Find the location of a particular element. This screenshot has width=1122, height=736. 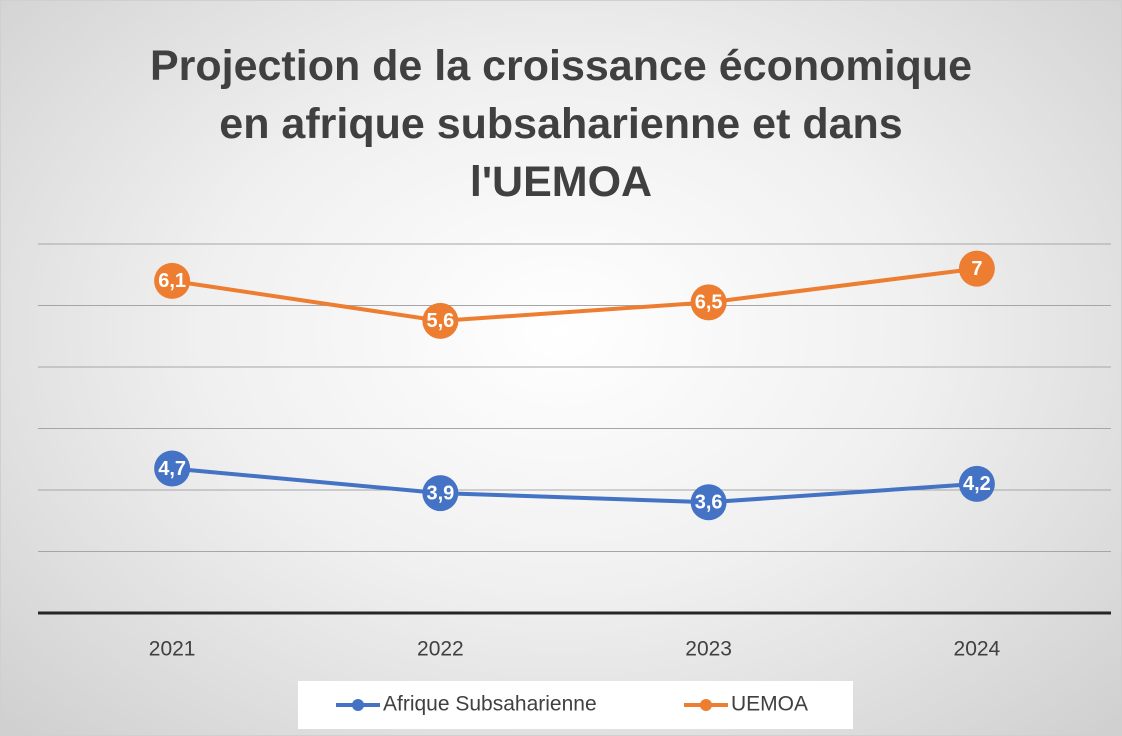

legend-label: UEMOA is located at coordinates (769, 704).